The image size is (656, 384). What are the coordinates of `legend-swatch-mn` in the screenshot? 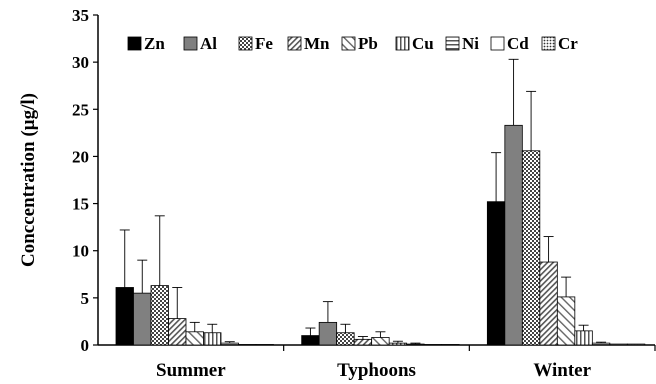 It's located at (294, 43).